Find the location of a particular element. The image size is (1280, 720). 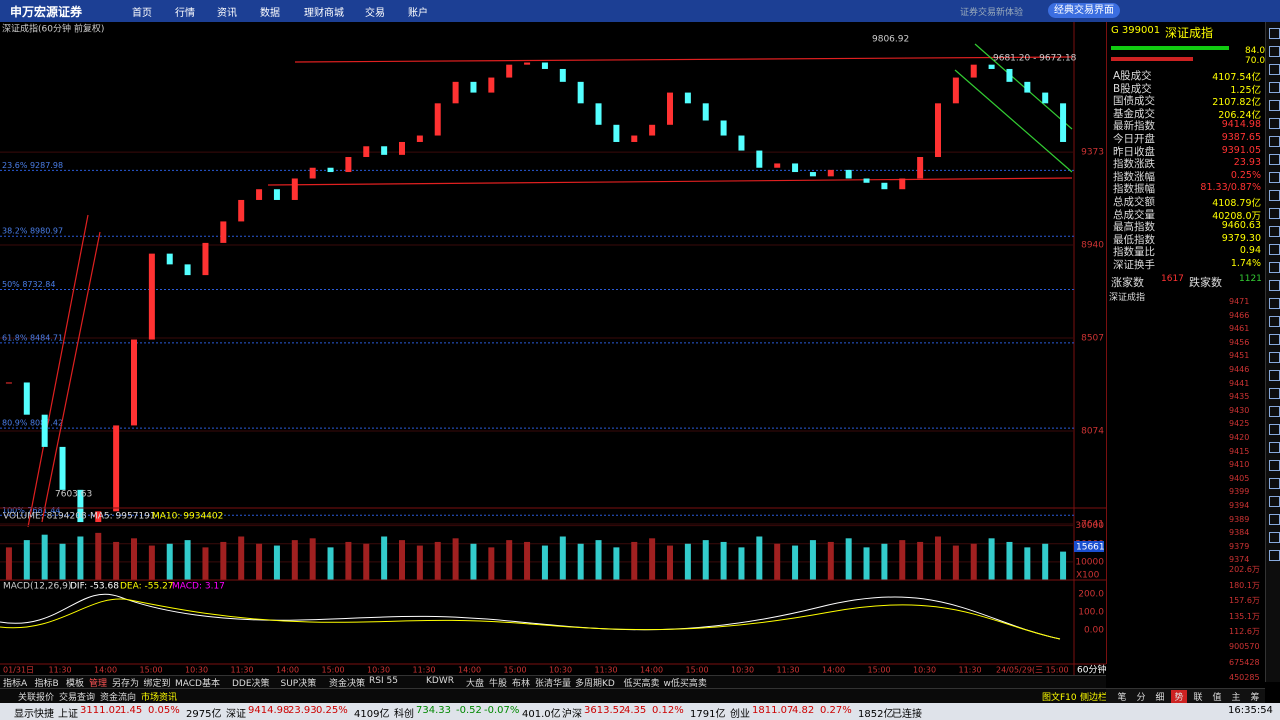

indicator-tab: 指标B is located at coordinates (46, 684).